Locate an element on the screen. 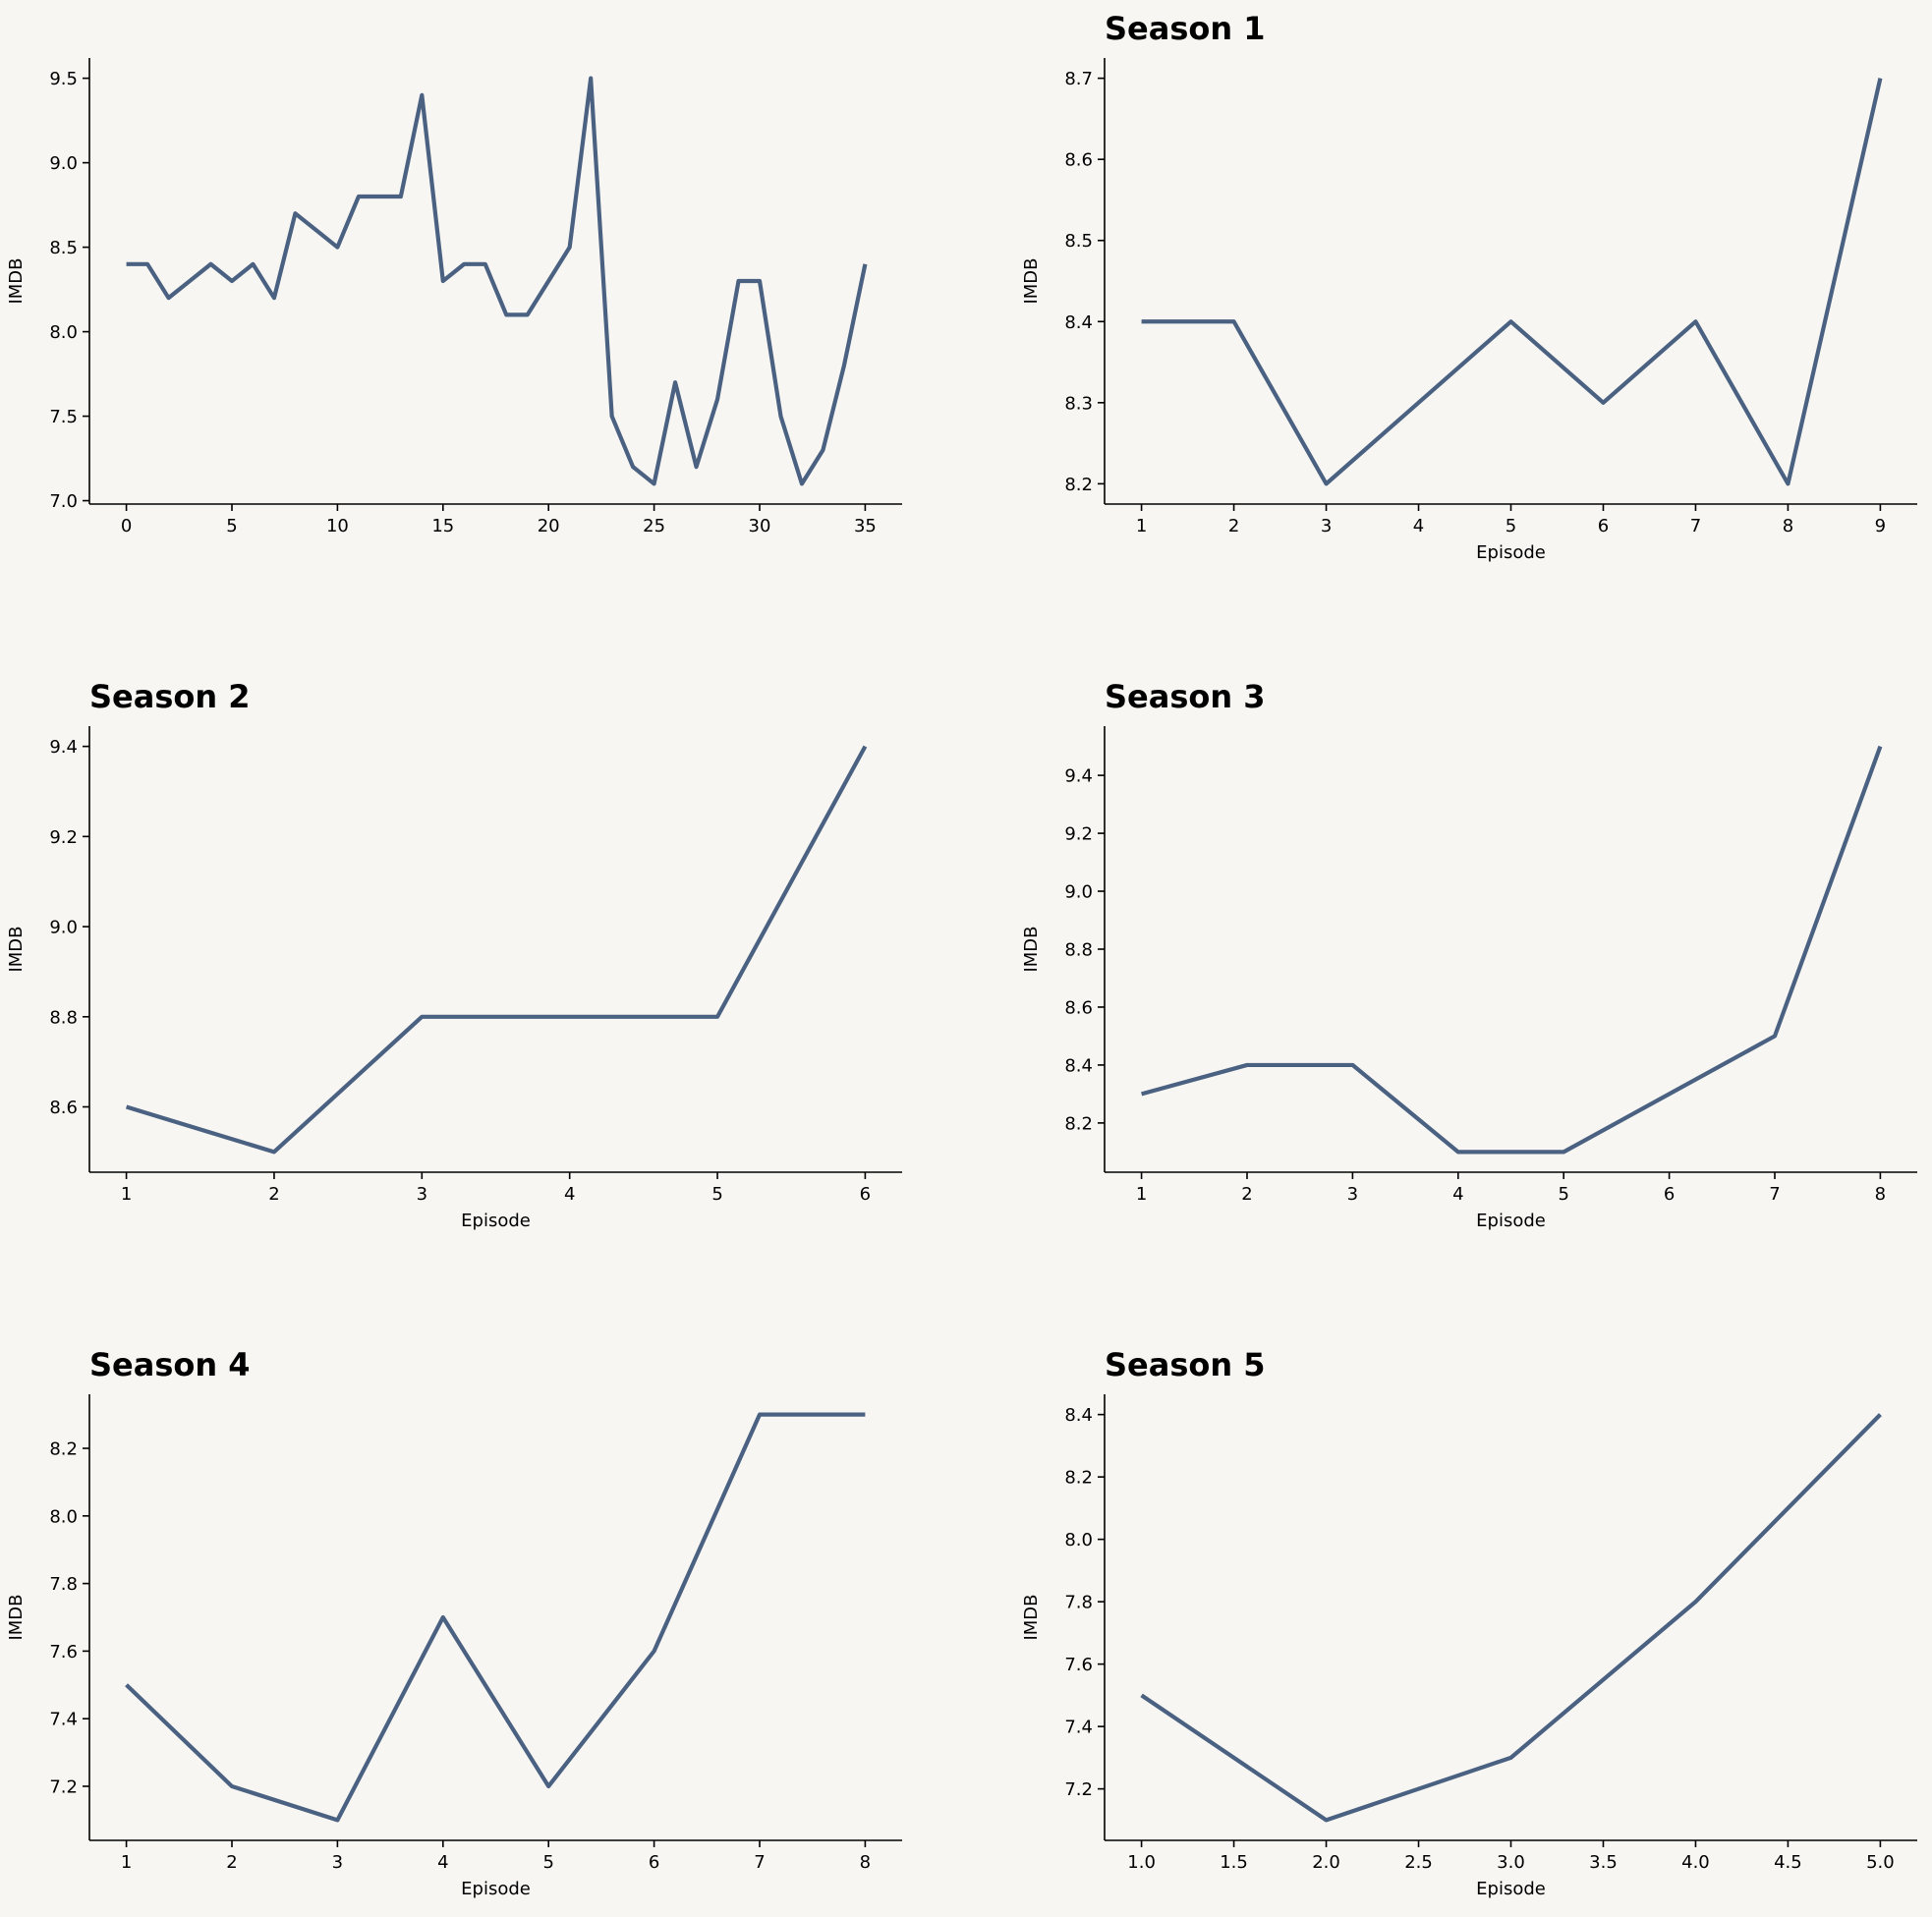  chart-panel-3: 1 2 3 4 5 6 8.6 8.8 9.0 9.2 9.4 Episode IMDB Season 2 is located at coordinates (454, 954).